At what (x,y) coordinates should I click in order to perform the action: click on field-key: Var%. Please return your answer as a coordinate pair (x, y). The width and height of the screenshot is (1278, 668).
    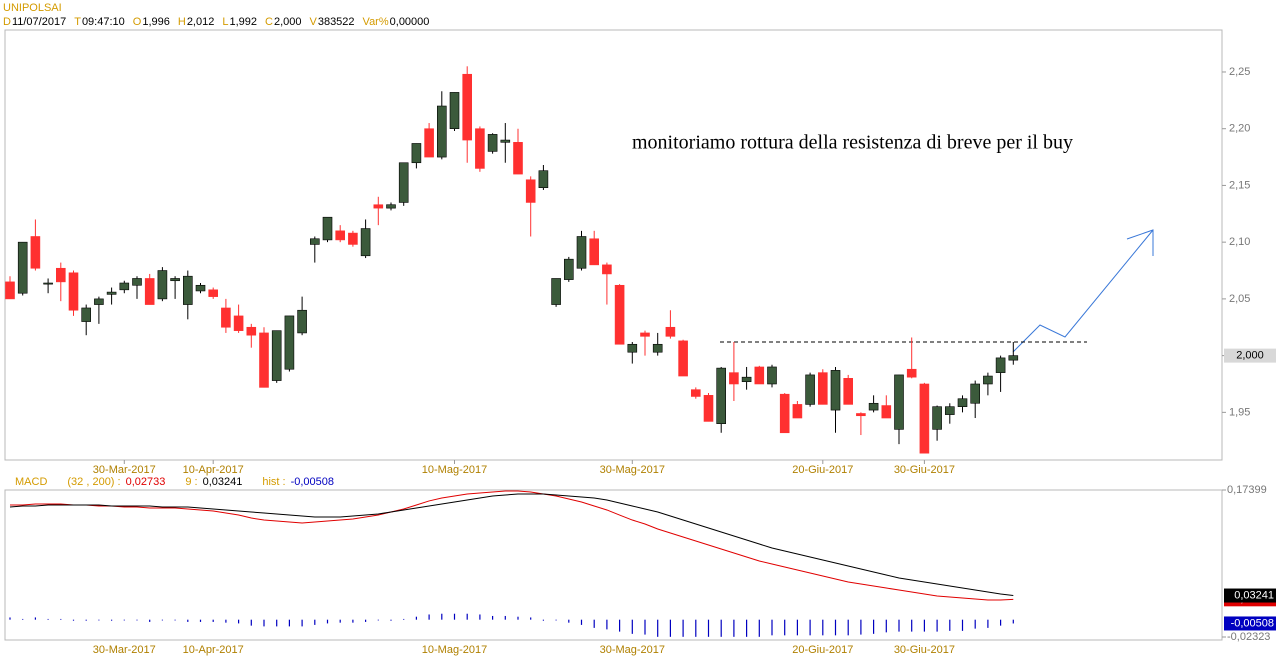
    Looking at the image, I should click on (376, 22).